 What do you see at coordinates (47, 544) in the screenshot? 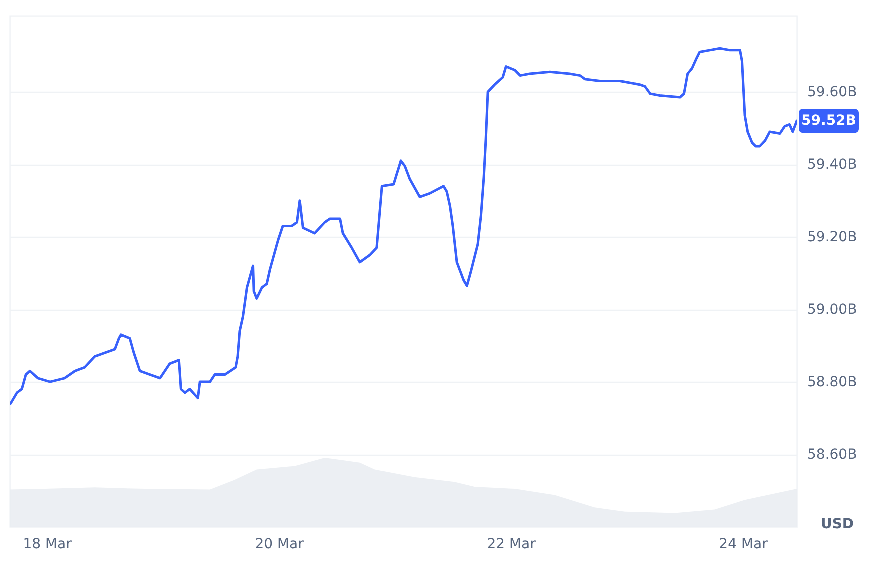
I see `x-tick-label: 18 Mar` at bounding box center [47, 544].